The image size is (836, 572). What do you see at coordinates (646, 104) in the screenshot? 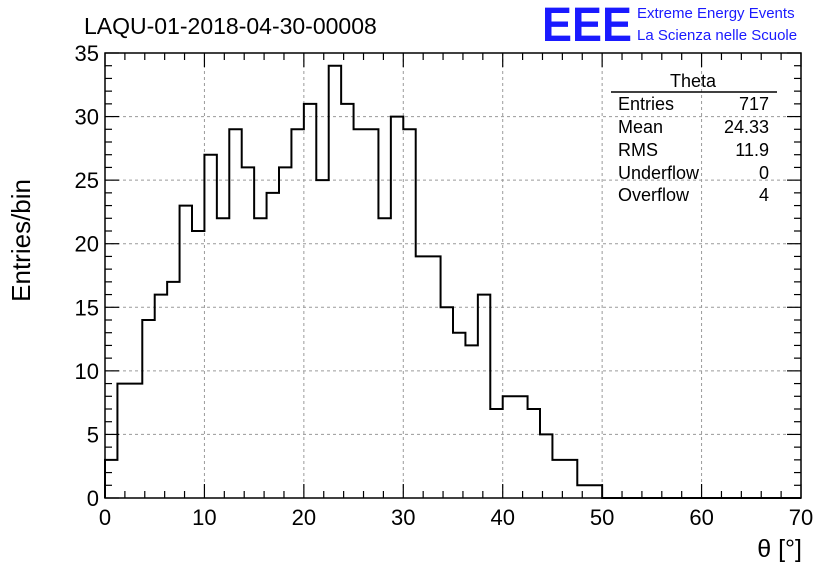
I see `stats-label-entries: Entries` at bounding box center [646, 104].